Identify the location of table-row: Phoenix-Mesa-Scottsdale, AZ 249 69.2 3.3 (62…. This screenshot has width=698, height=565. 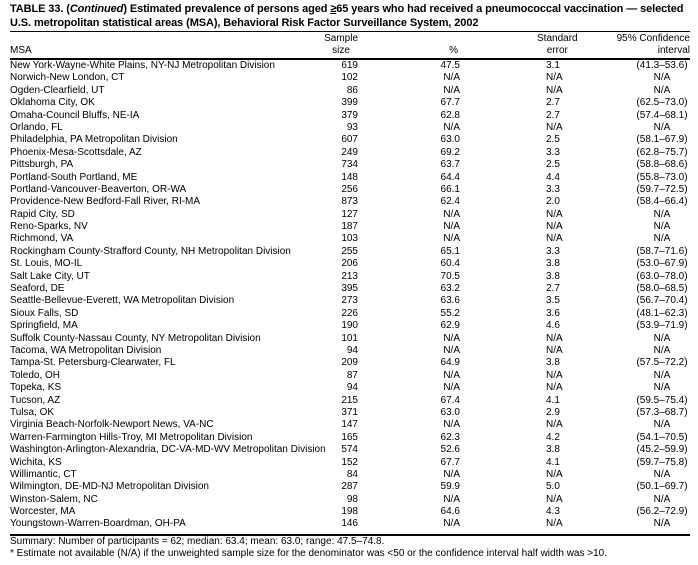
(350, 153).